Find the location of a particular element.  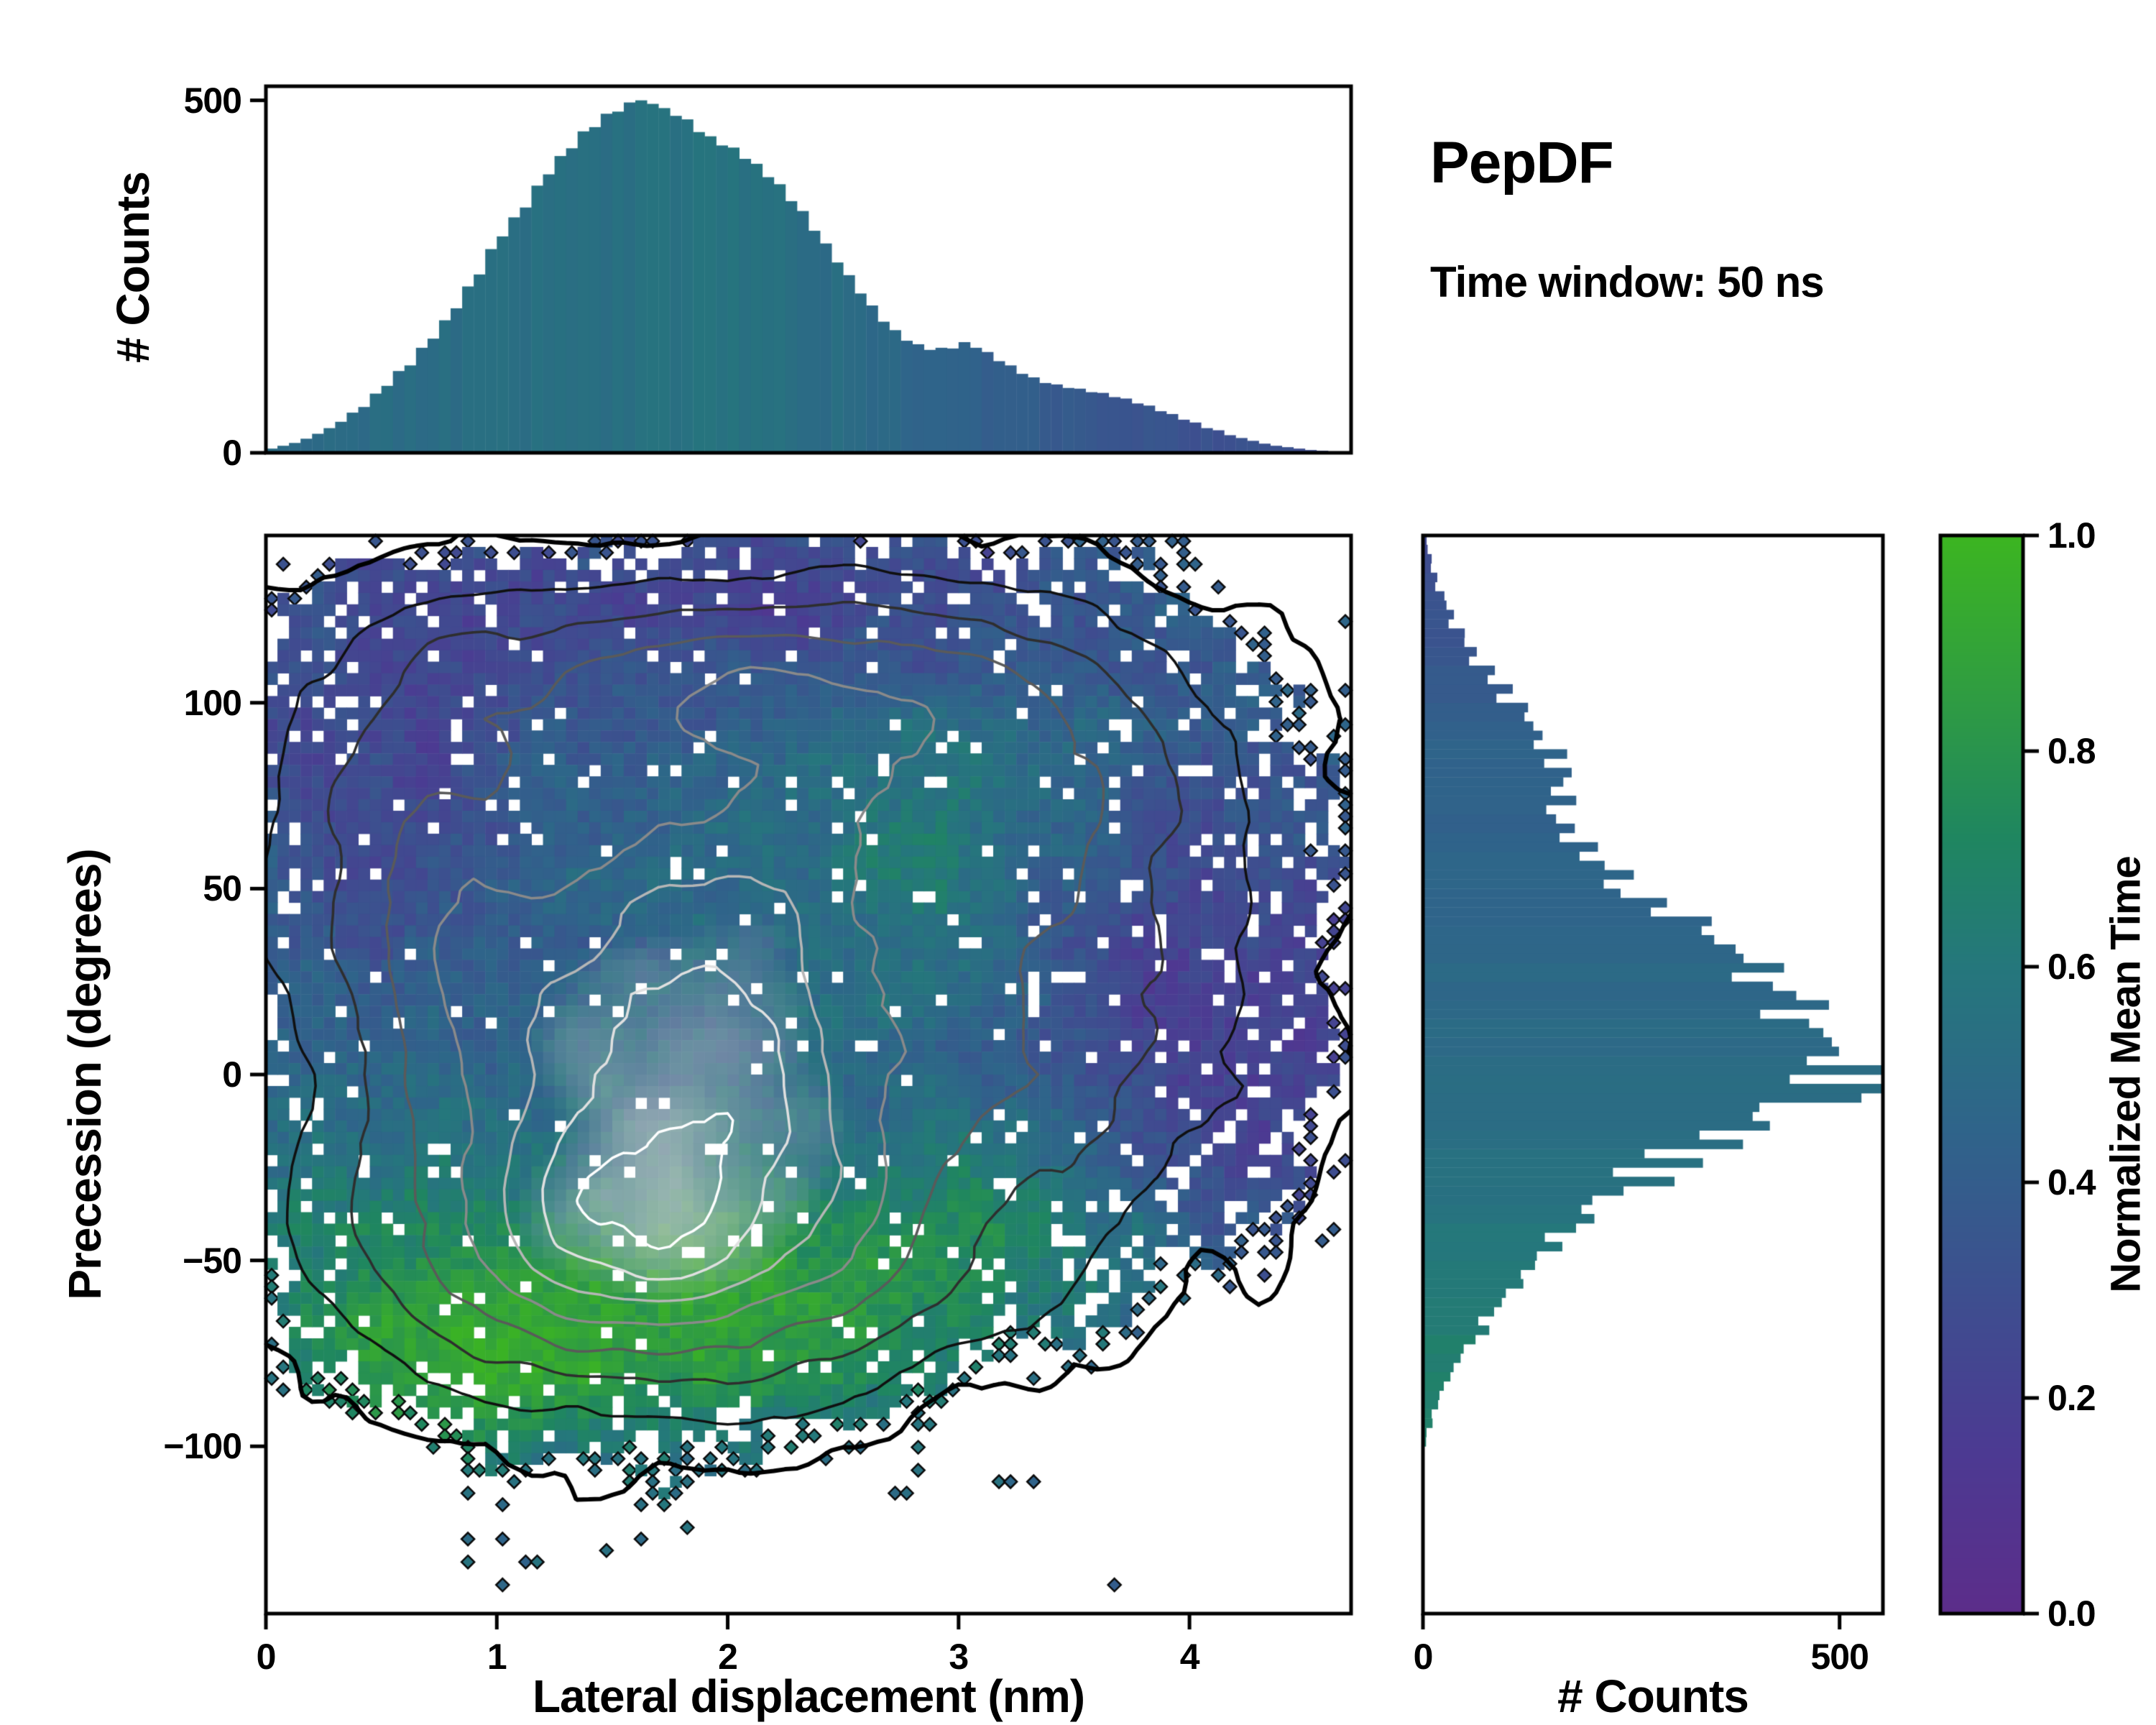

colorbar-tick-label: 1.0 is located at coordinates (2071, 535).